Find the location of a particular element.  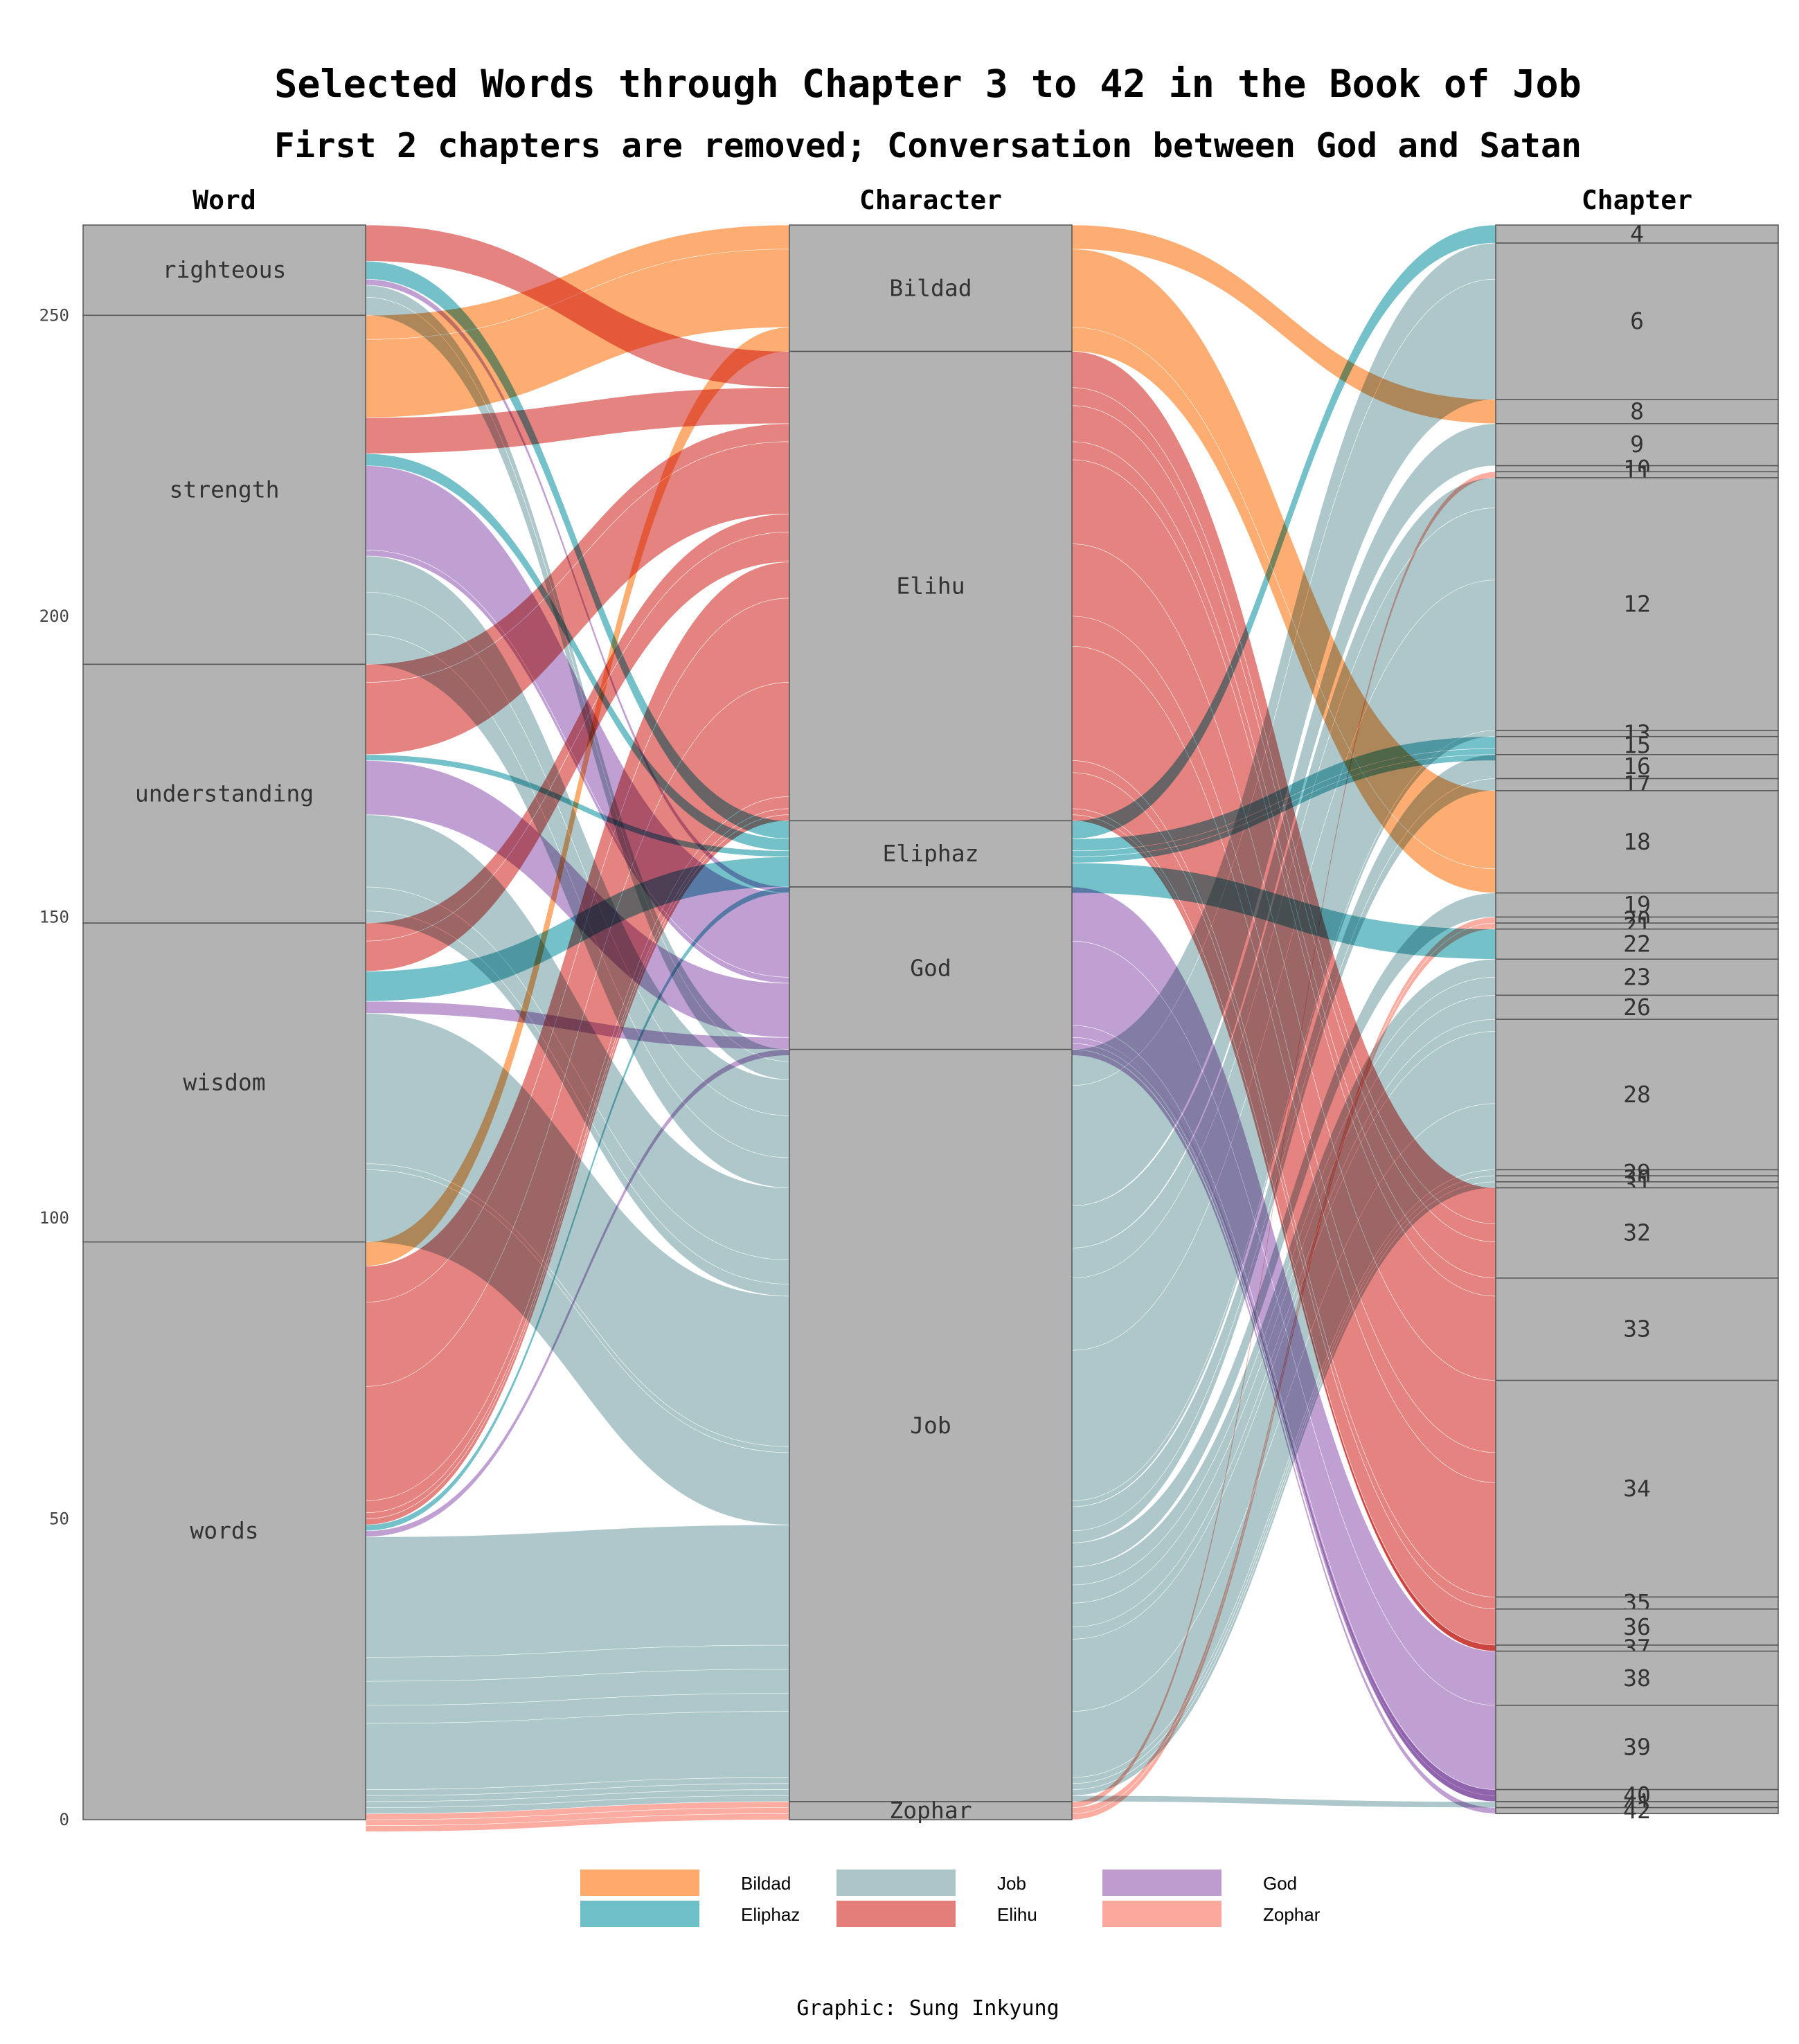

stratum-label: 16 is located at coordinates (1637, 766).